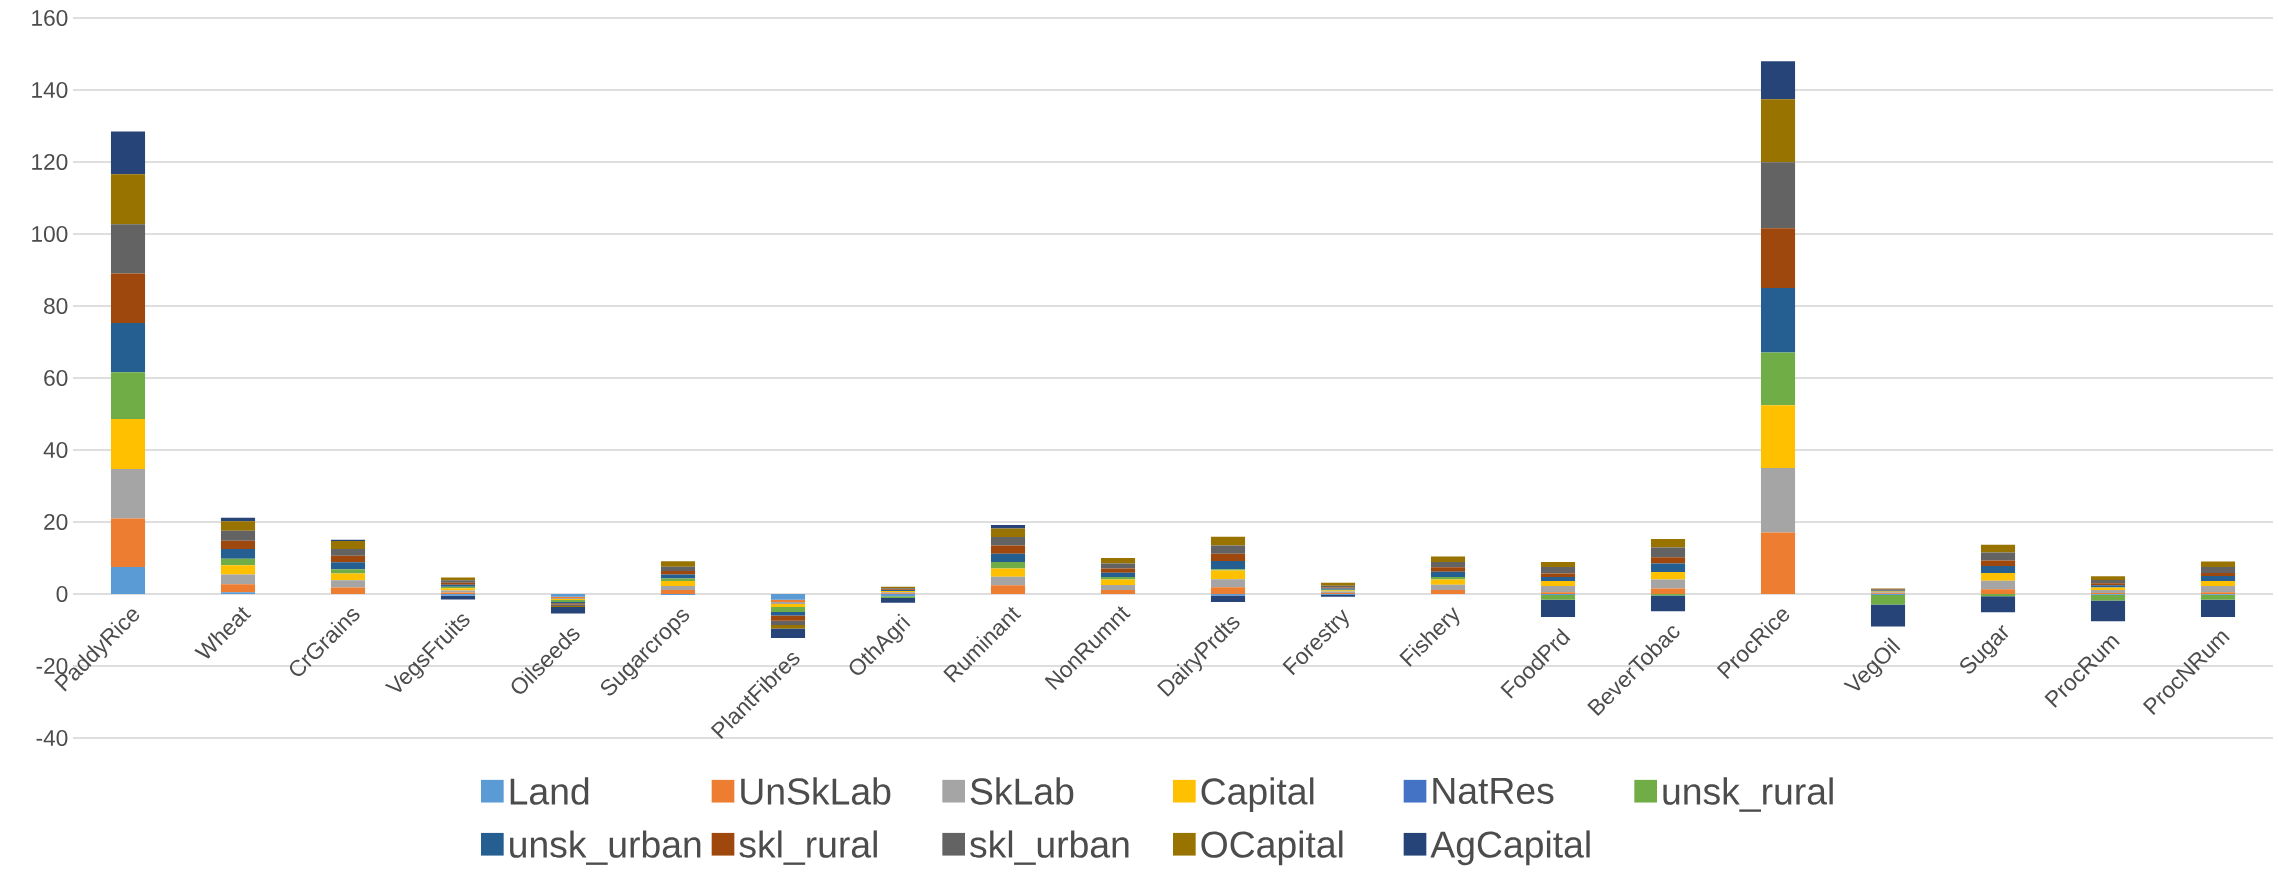  Describe the element at coordinates (1272, 848) in the screenshot. I see `legend-label: OCapital` at that location.